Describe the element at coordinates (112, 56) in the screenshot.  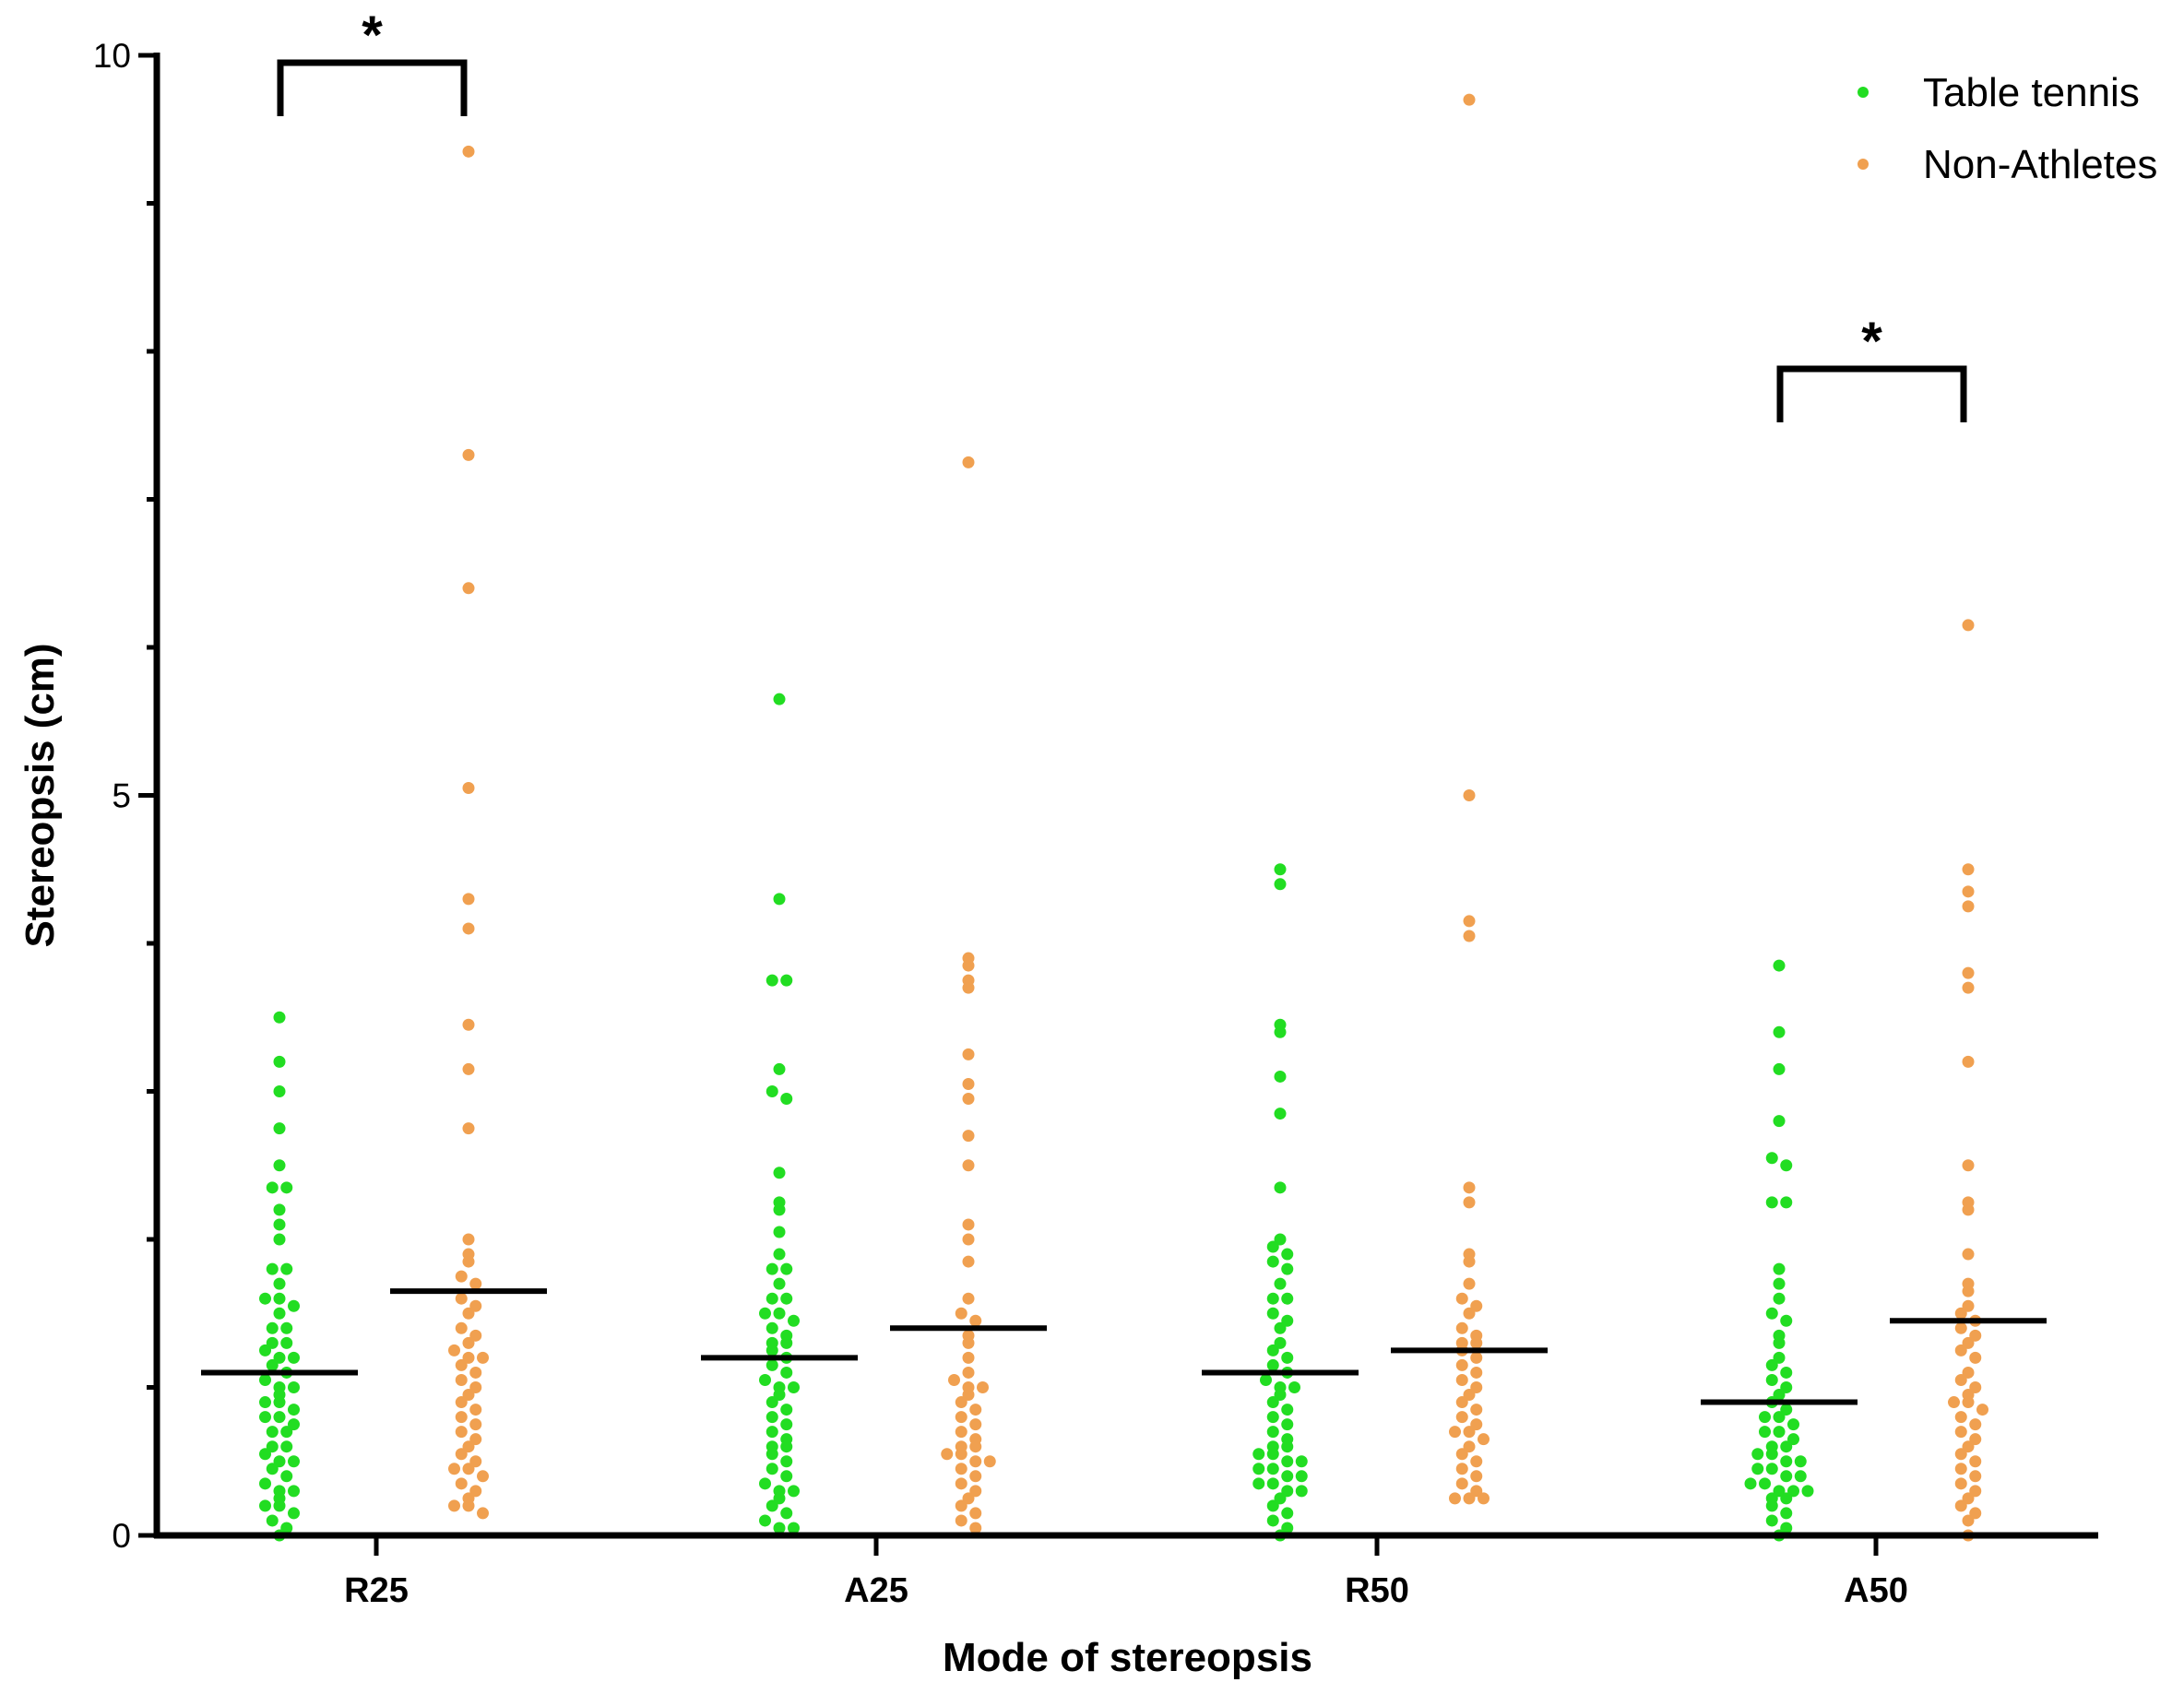
I see `y-tick-label: 10` at that location.